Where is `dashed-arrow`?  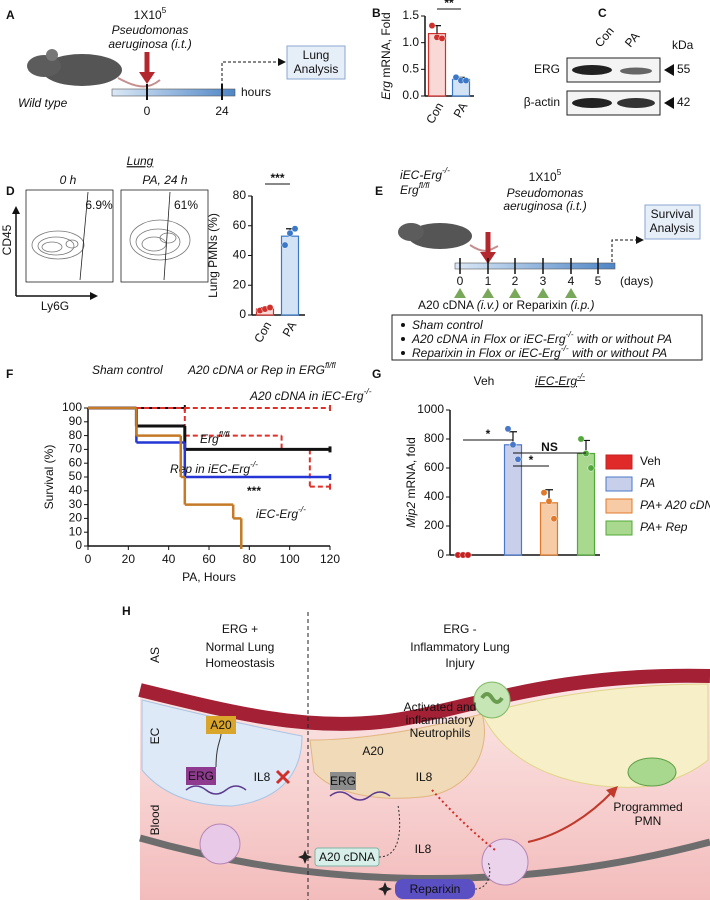 dashed-arrow is located at coordinates (249, 73).